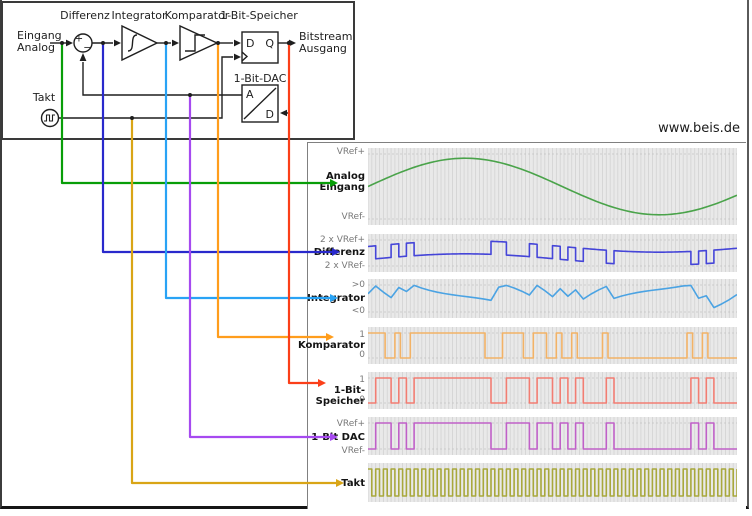 The width and height of the screenshot is (752, 516). What do you see at coordinates (350, 424) in the screenshot?
I see `dac-top-level: VRef+` at bounding box center [350, 424].